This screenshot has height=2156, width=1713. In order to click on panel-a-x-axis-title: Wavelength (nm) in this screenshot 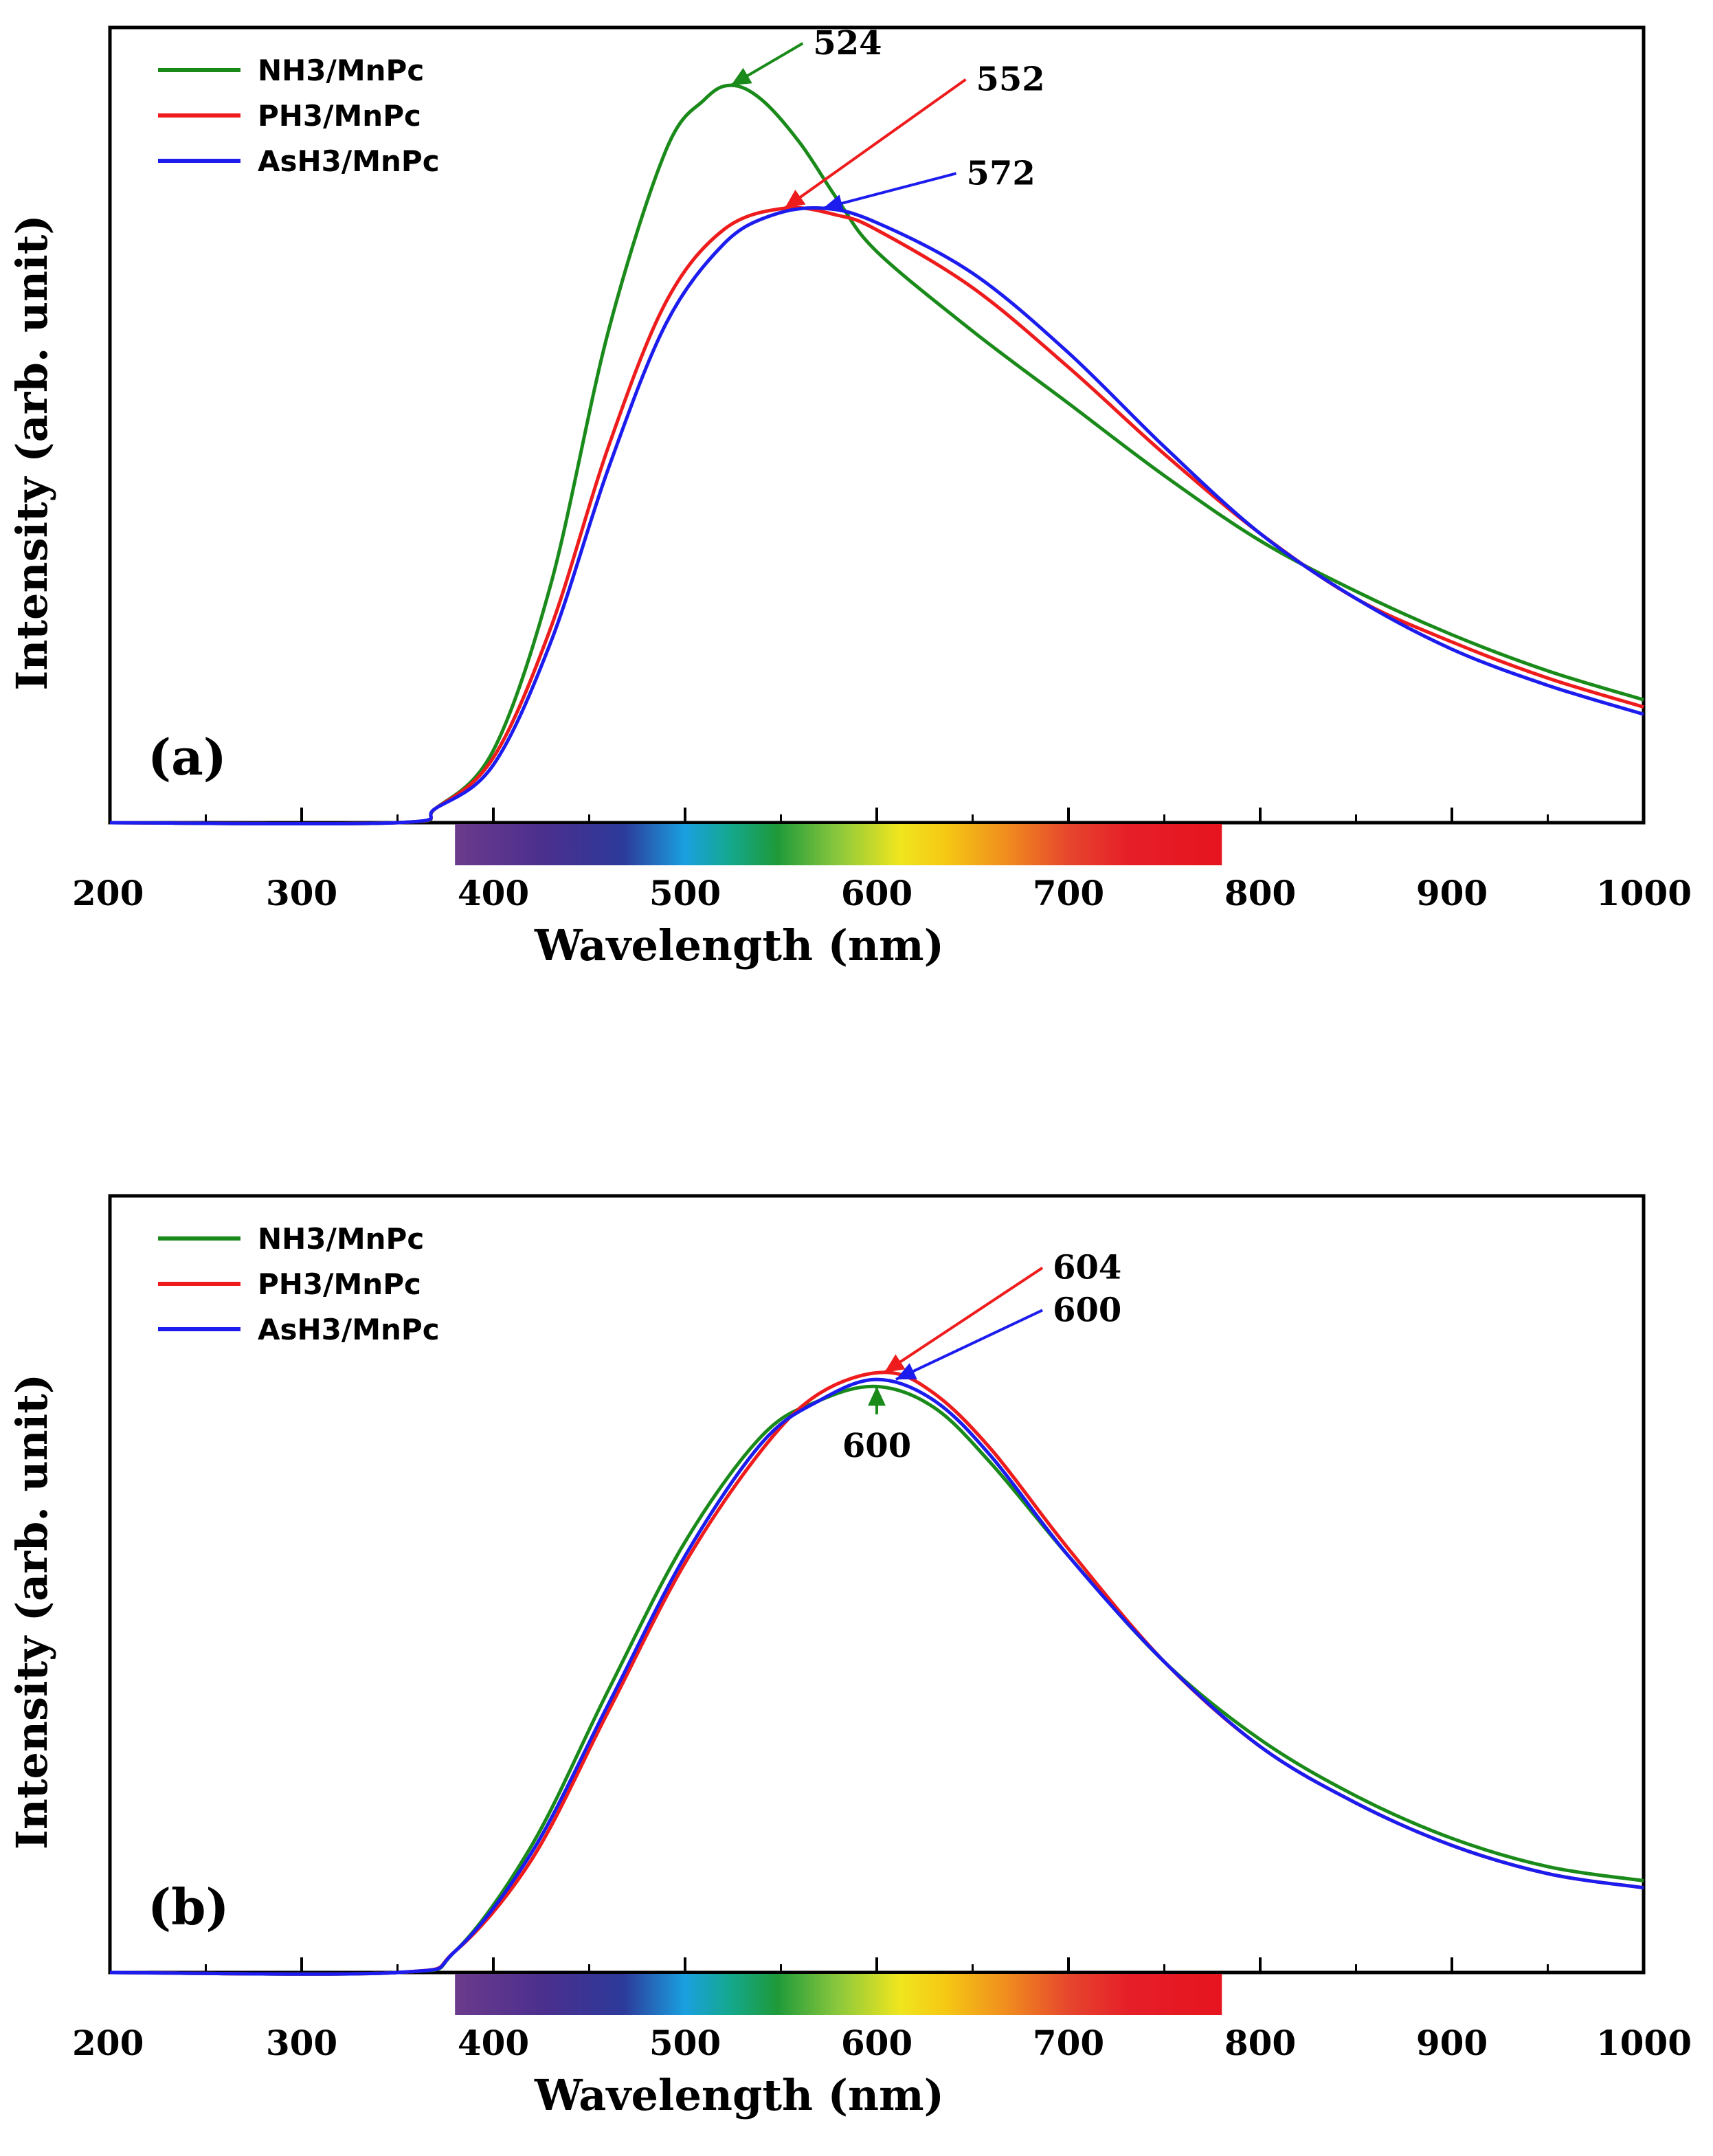, I will do `click(739, 945)`.